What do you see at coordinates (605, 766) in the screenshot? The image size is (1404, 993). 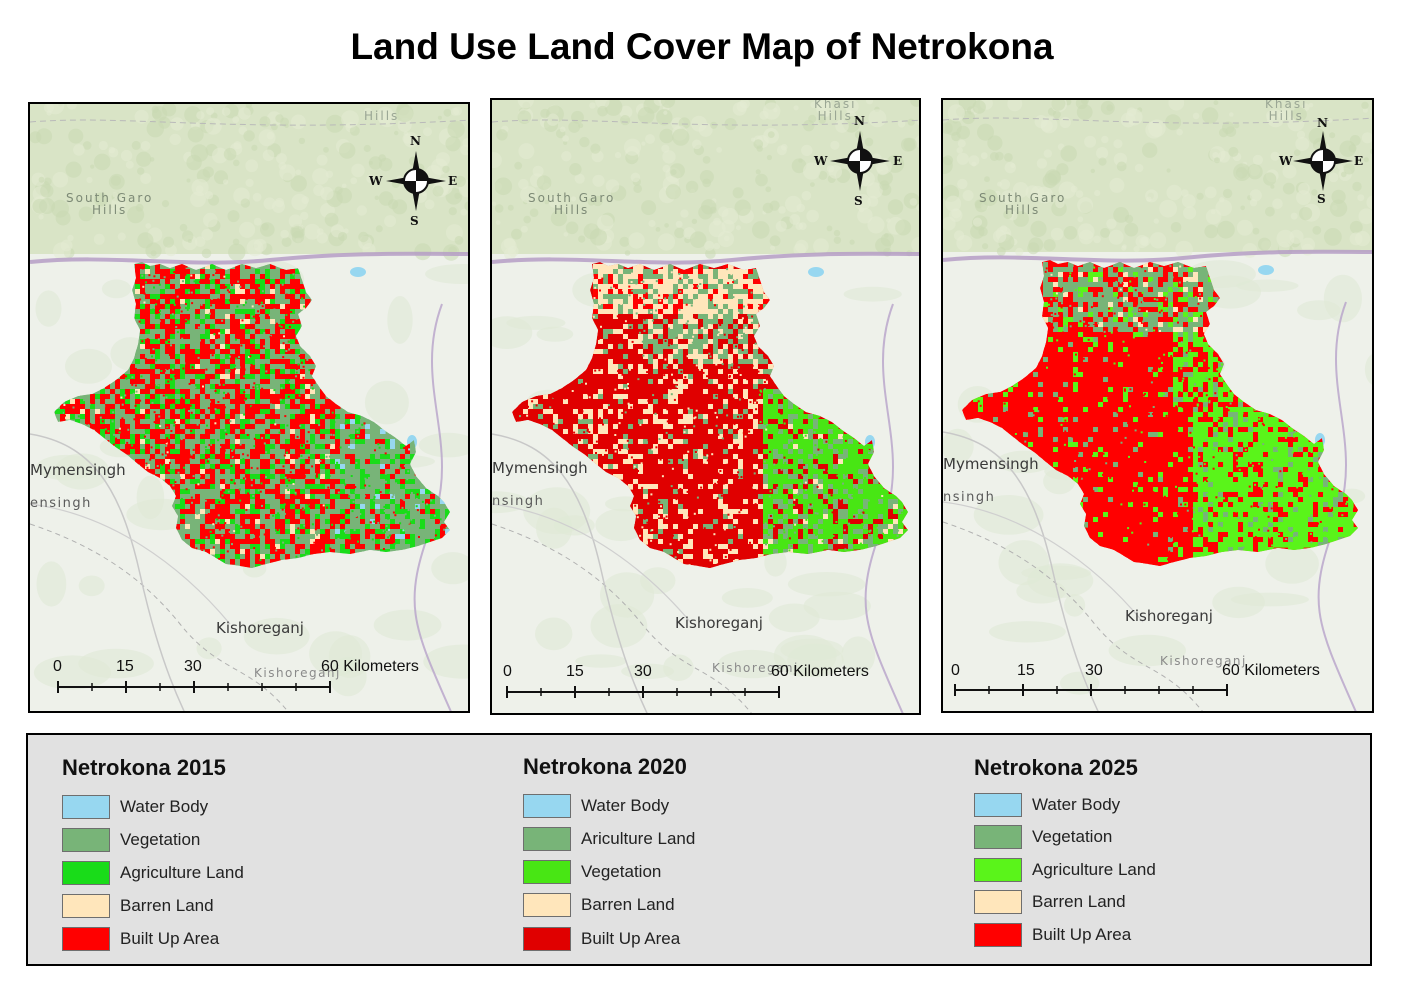 I see `legend-title: Netrokona 2020` at bounding box center [605, 766].